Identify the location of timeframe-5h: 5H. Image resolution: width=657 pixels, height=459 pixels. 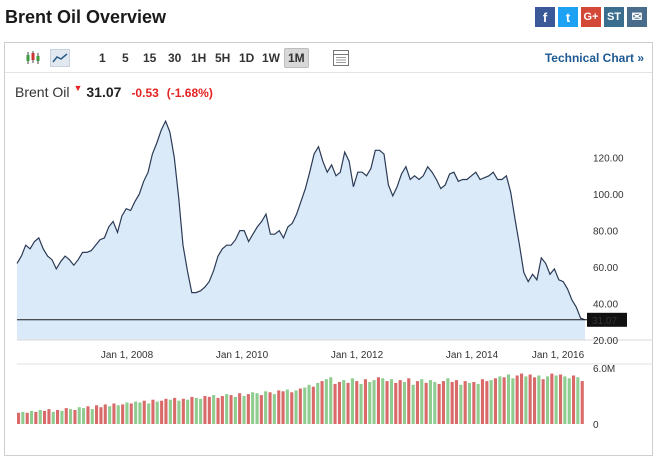
(223, 58).